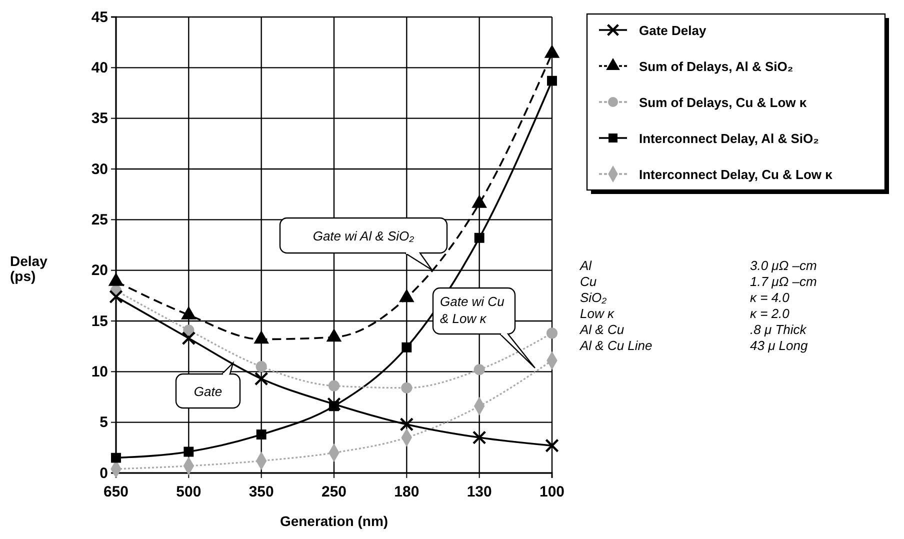 This screenshot has height=539, width=904. Describe the element at coordinates (99, 169) in the screenshot. I see `y-tick-label: 30` at that location.